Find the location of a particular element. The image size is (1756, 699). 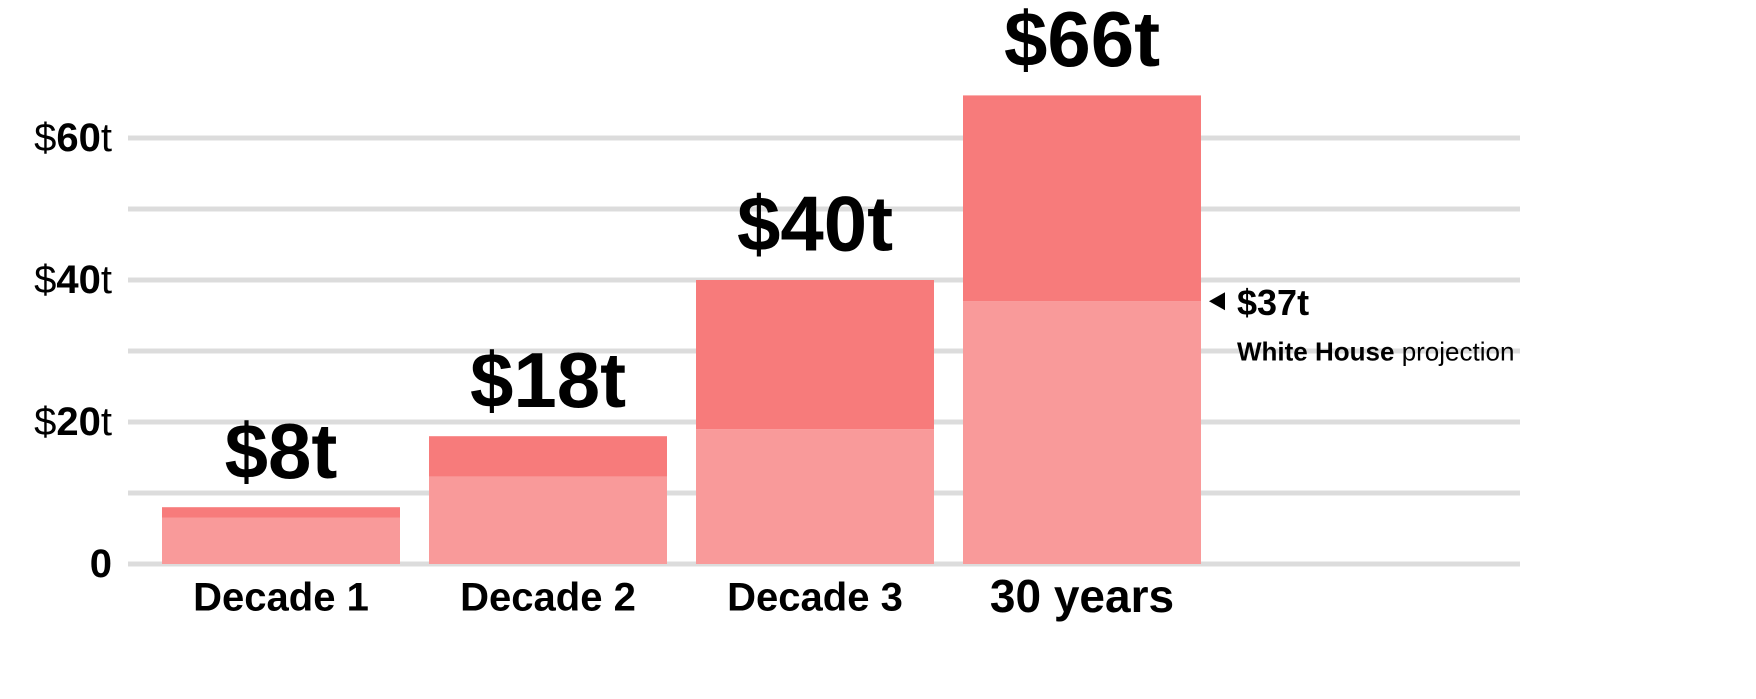

y-tick-label: $40t is located at coordinates (73, 280).